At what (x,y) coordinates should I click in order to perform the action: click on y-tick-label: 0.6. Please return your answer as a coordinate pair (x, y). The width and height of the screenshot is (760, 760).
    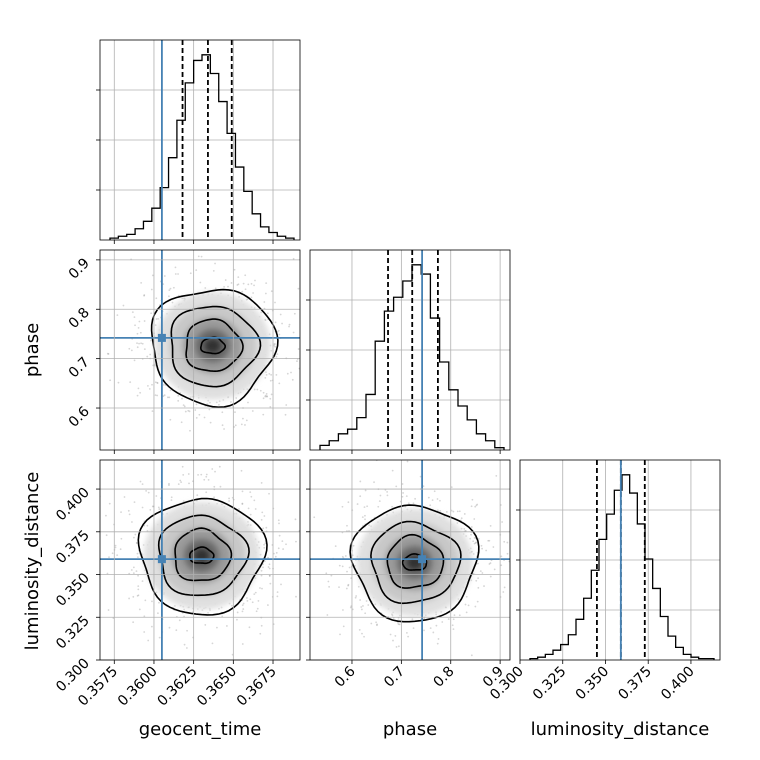
    Looking at the image, I should click on (79, 416).